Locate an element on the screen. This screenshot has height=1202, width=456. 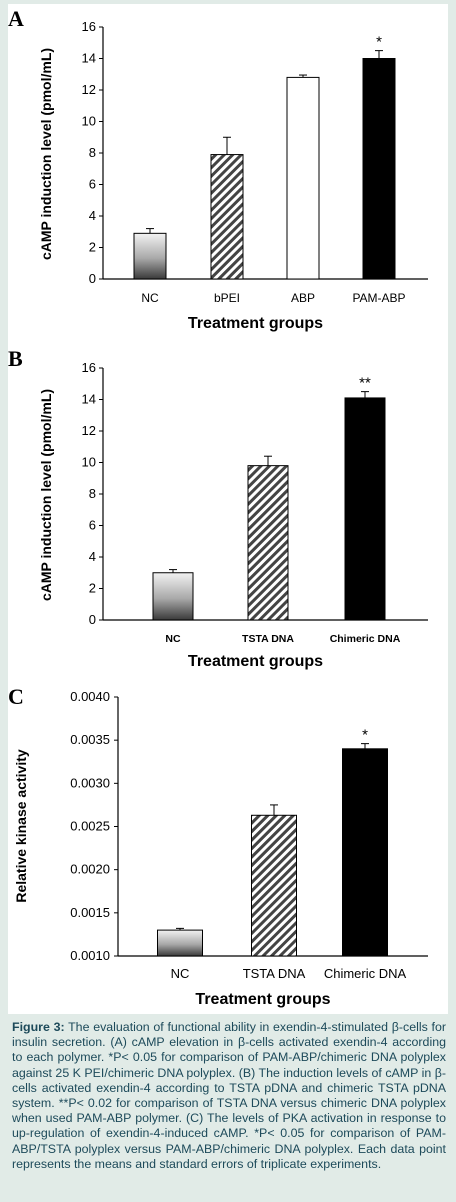
panel-a-category-label: NC is located at coordinates (150, 298).